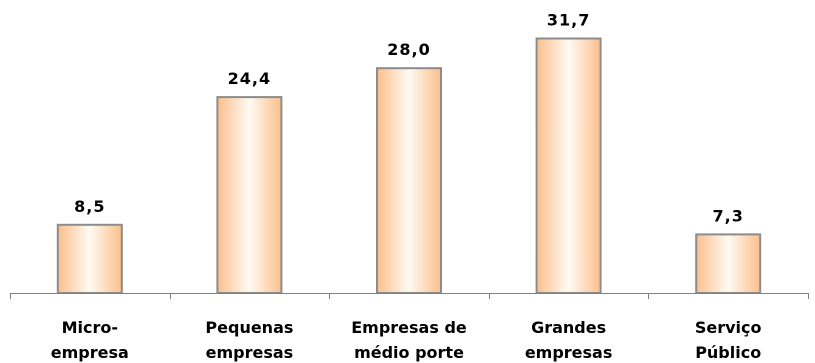 The image size is (815, 363). I want to click on data-label: 8,5, so click(89, 206).